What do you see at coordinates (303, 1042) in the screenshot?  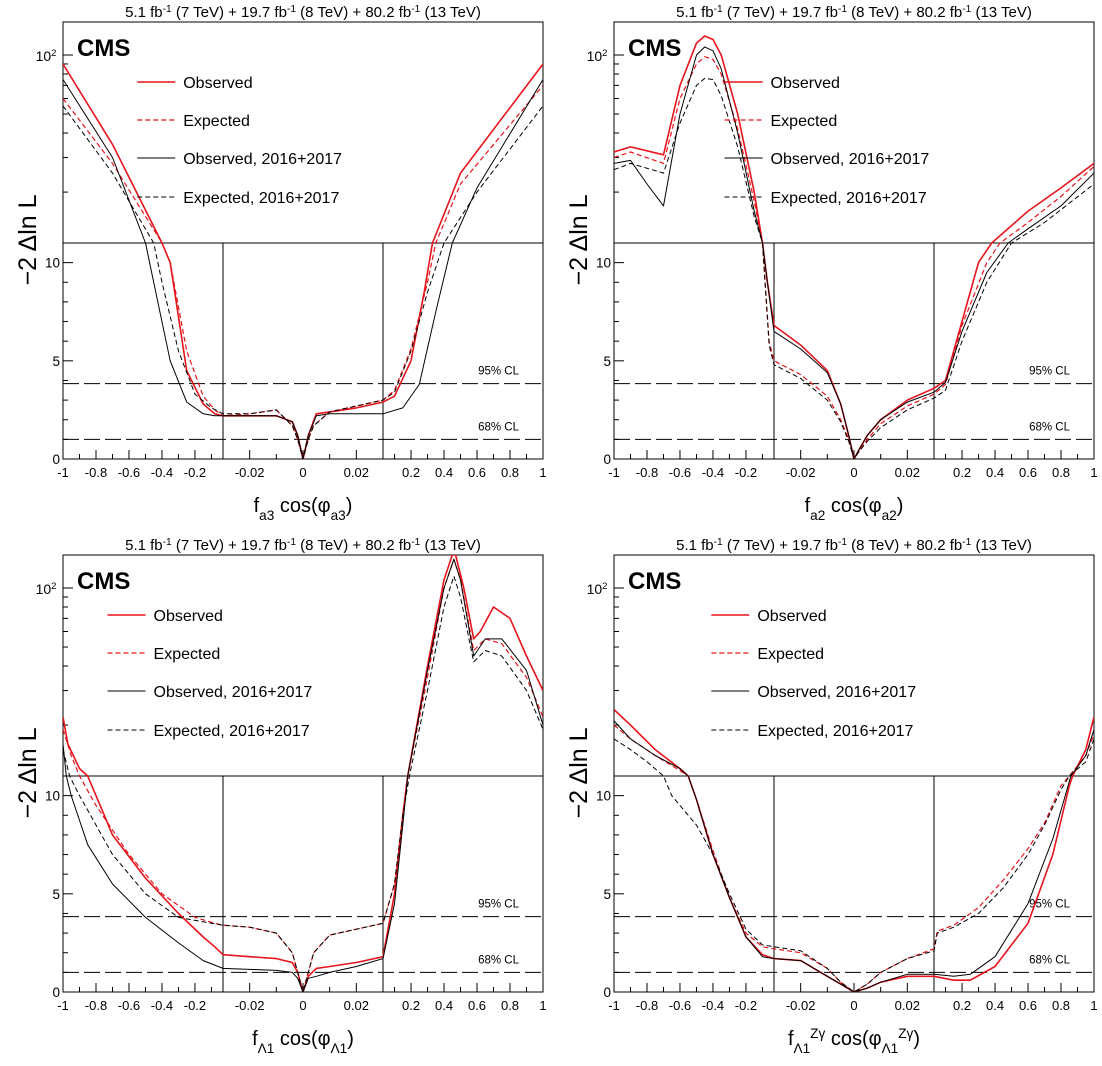 I see `x-axis-label: fΛ1 cos(φΛ1)` at bounding box center [303, 1042].